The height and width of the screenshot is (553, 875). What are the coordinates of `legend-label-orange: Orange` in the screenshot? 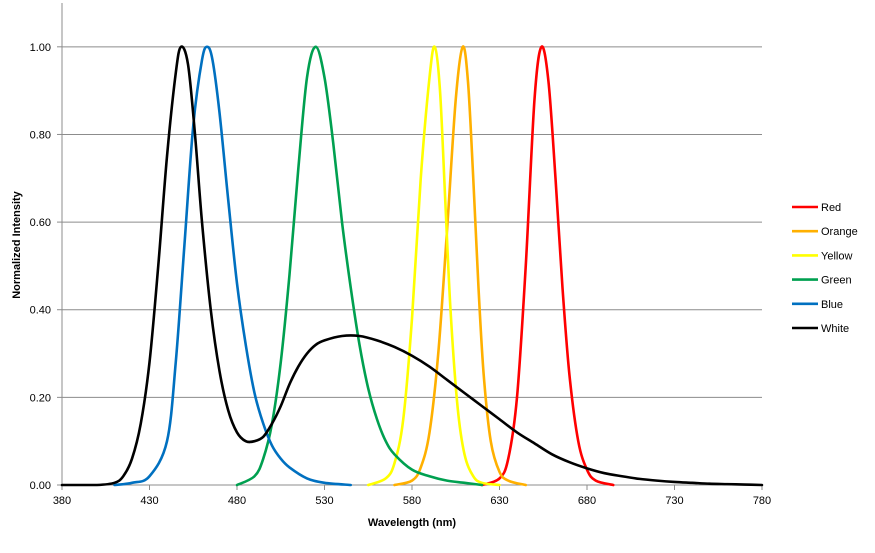 It's located at (839, 232).